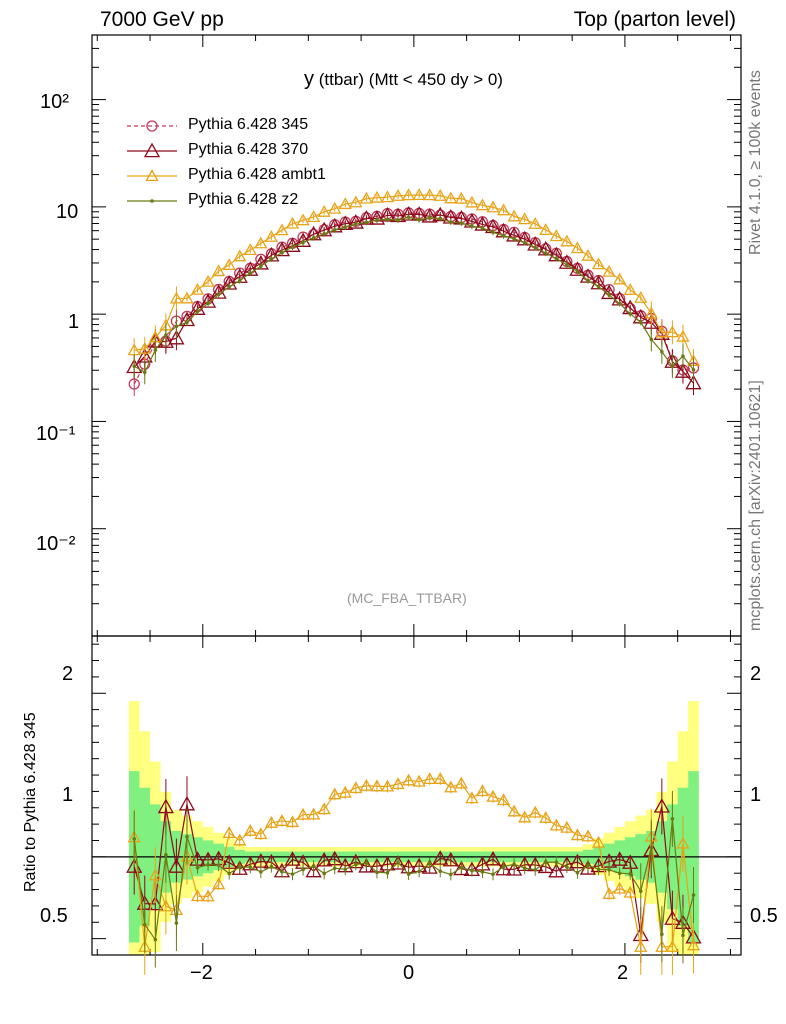 This screenshot has height=1024, width=786. What do you see at coordinates (756, 795) in the screenshot?
I see `ratio-tick-right-1: 1` at bounding box center [756, 795].